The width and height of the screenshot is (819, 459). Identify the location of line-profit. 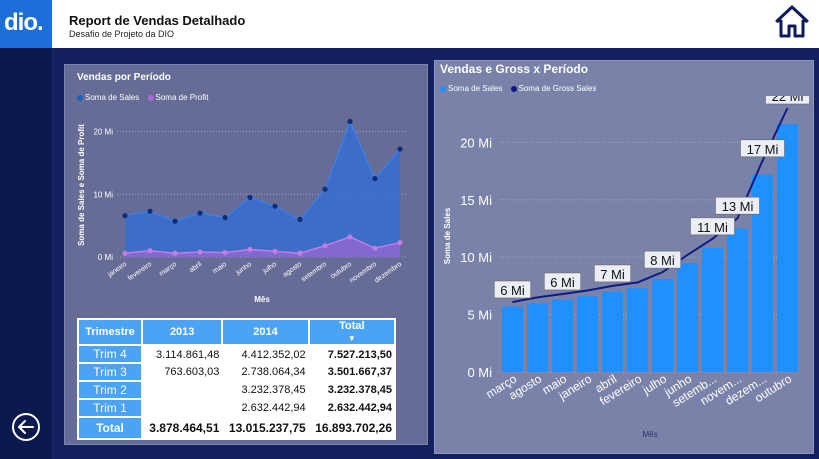
(262, 245).